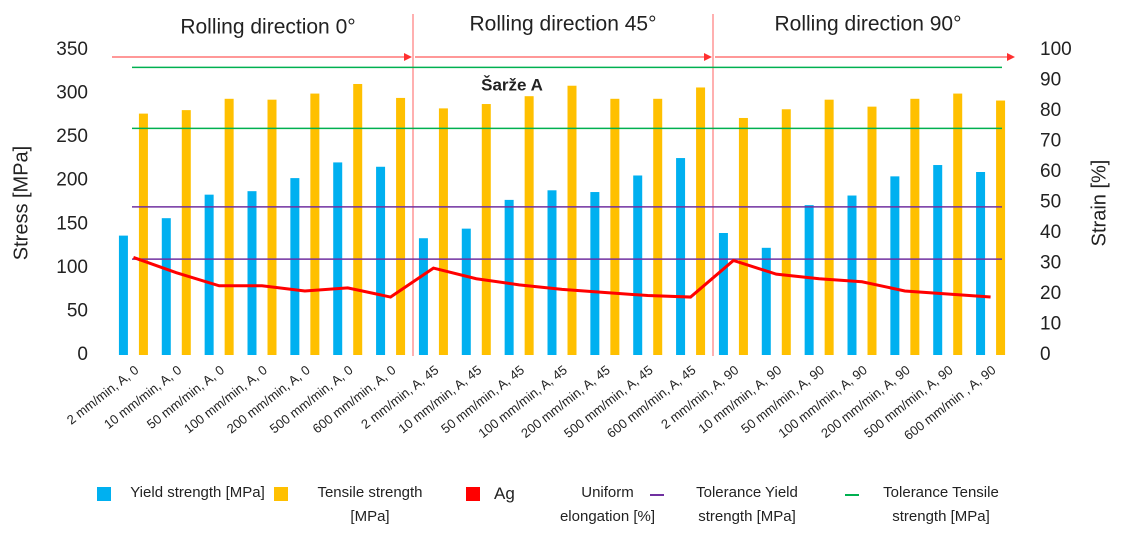 The width and height of the screenshot is (1126, 543). I want to click on legend-label: Yield strength [MPa], so click(197, 492).